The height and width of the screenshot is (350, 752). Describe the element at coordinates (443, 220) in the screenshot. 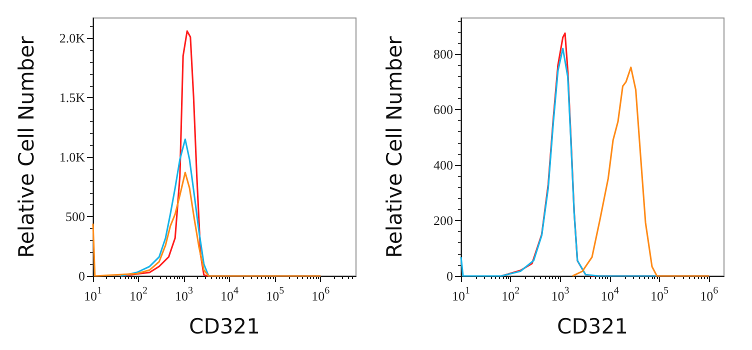

I see `y-tick-label: 200` at that location.